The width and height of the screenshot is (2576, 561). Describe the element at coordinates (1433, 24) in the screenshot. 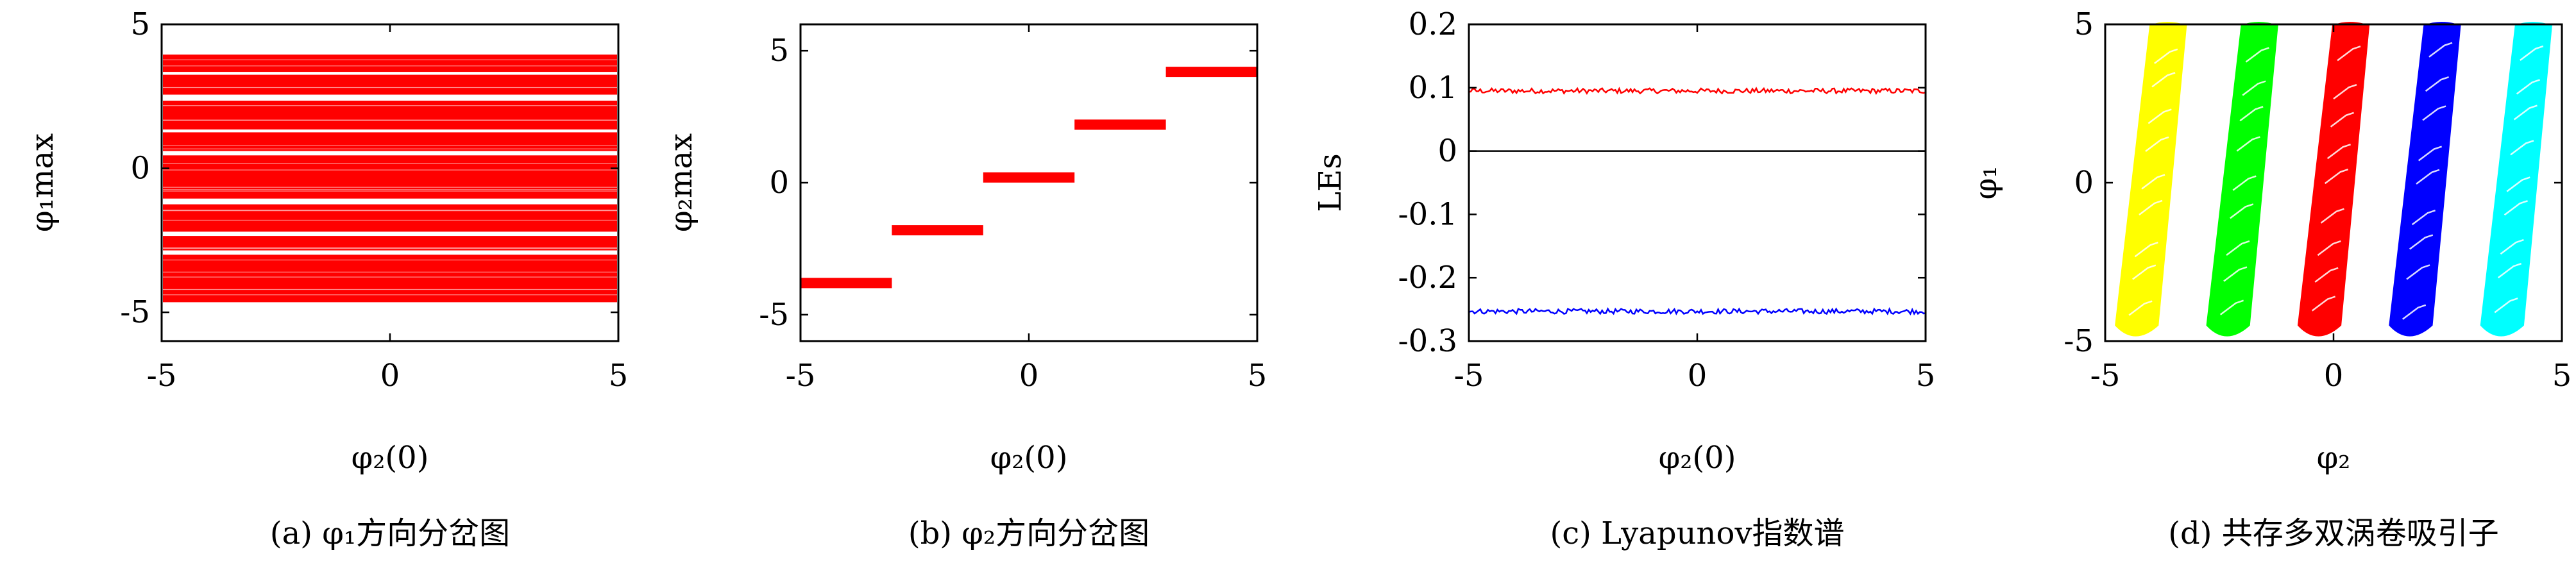

I see `c-y-tick-label: 0.2` at that location.